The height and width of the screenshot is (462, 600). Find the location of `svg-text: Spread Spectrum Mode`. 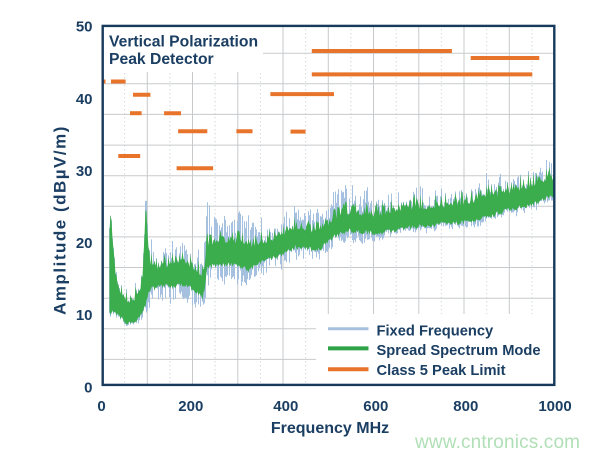

svg-text: Spread Spectrum Mode is located at coordinates (459, 351).